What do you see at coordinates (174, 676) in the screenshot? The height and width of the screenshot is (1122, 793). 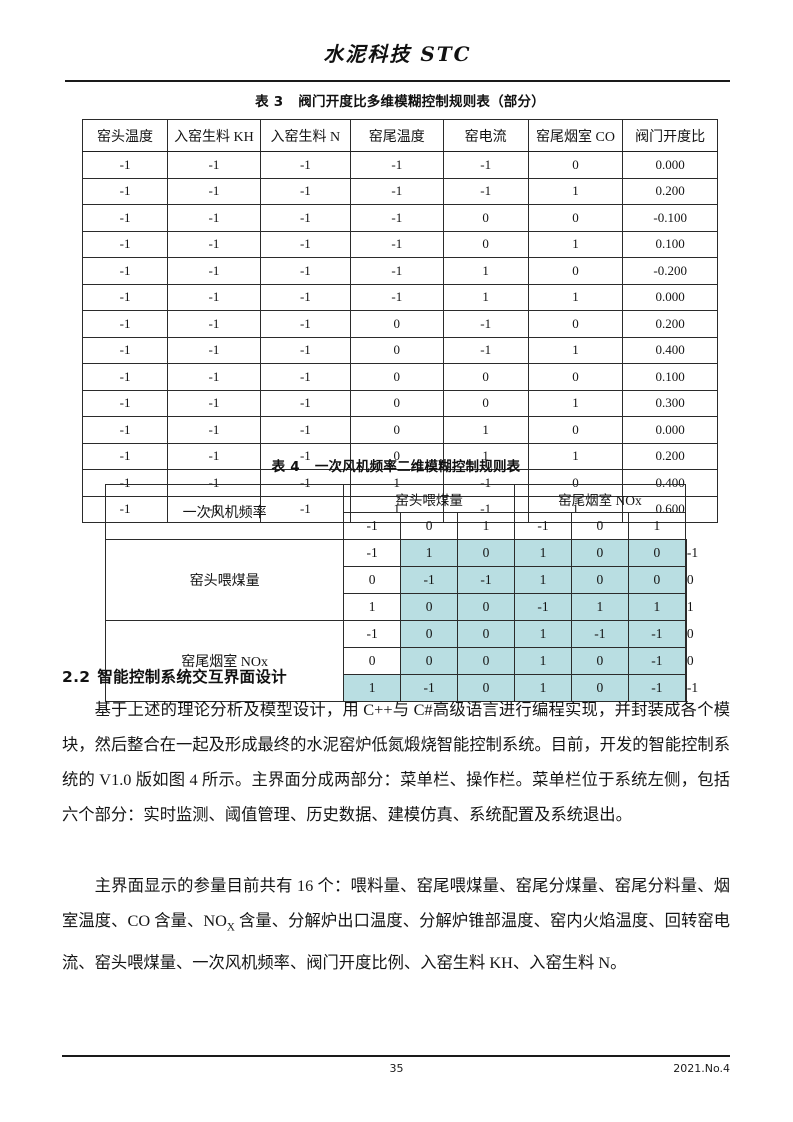 I see `section-heading: 2.2 智能控制系统交互界面设计` at bounding box center [174, 676].